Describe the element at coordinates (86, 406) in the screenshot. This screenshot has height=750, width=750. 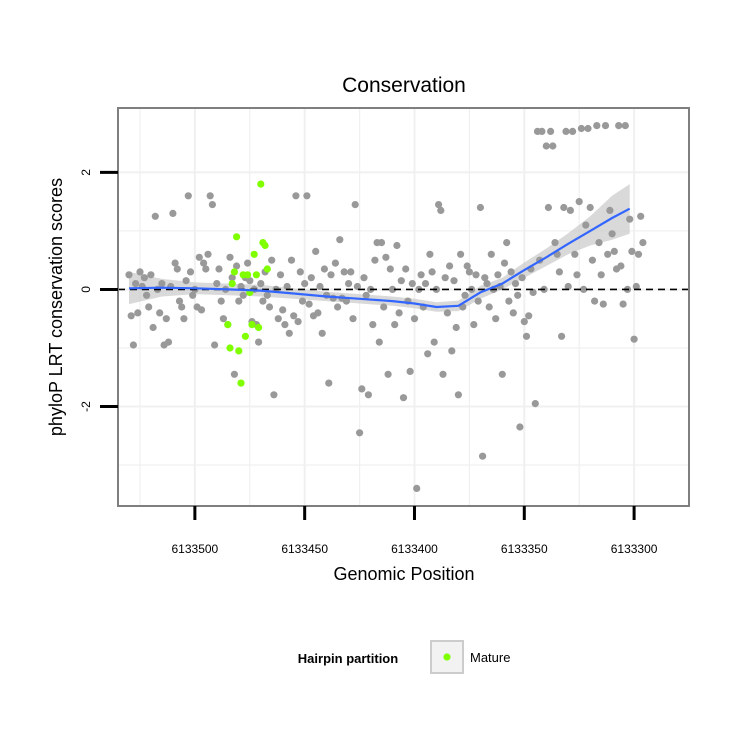
I see `y-tick-label: -2` at that location.